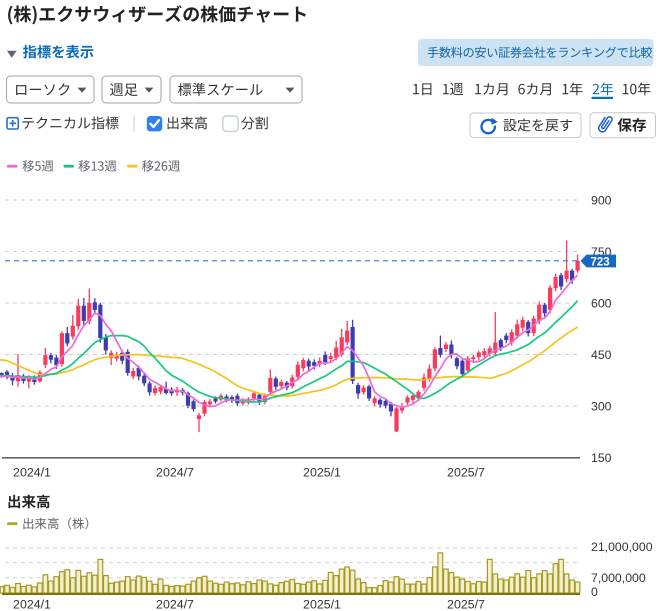 The image size is (662, 611). Describe the element at coordinates (601, 200) in the screenshot. I see `svg-text: 900` at that location.